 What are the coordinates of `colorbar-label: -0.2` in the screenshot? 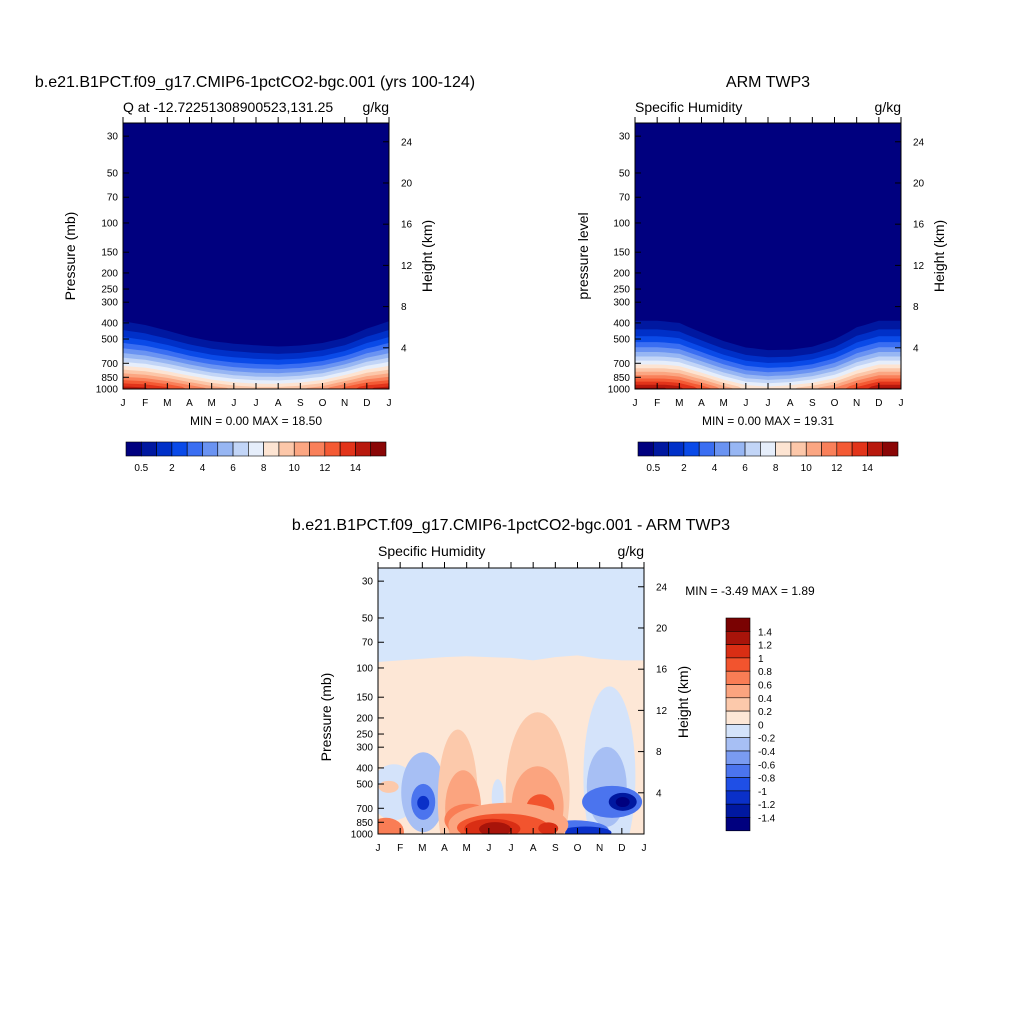 It's located at (767, 739).